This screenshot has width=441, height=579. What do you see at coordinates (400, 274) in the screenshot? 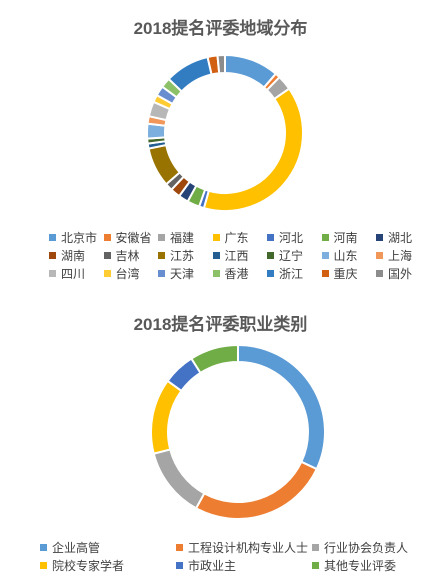
I see `legend-label: 国外` at bounding box center [400, 274].